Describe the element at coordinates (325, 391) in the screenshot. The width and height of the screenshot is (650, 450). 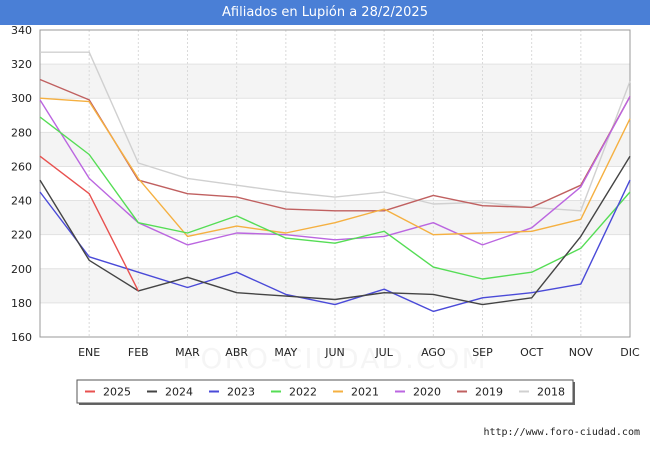
I see `legend-box` at that location.